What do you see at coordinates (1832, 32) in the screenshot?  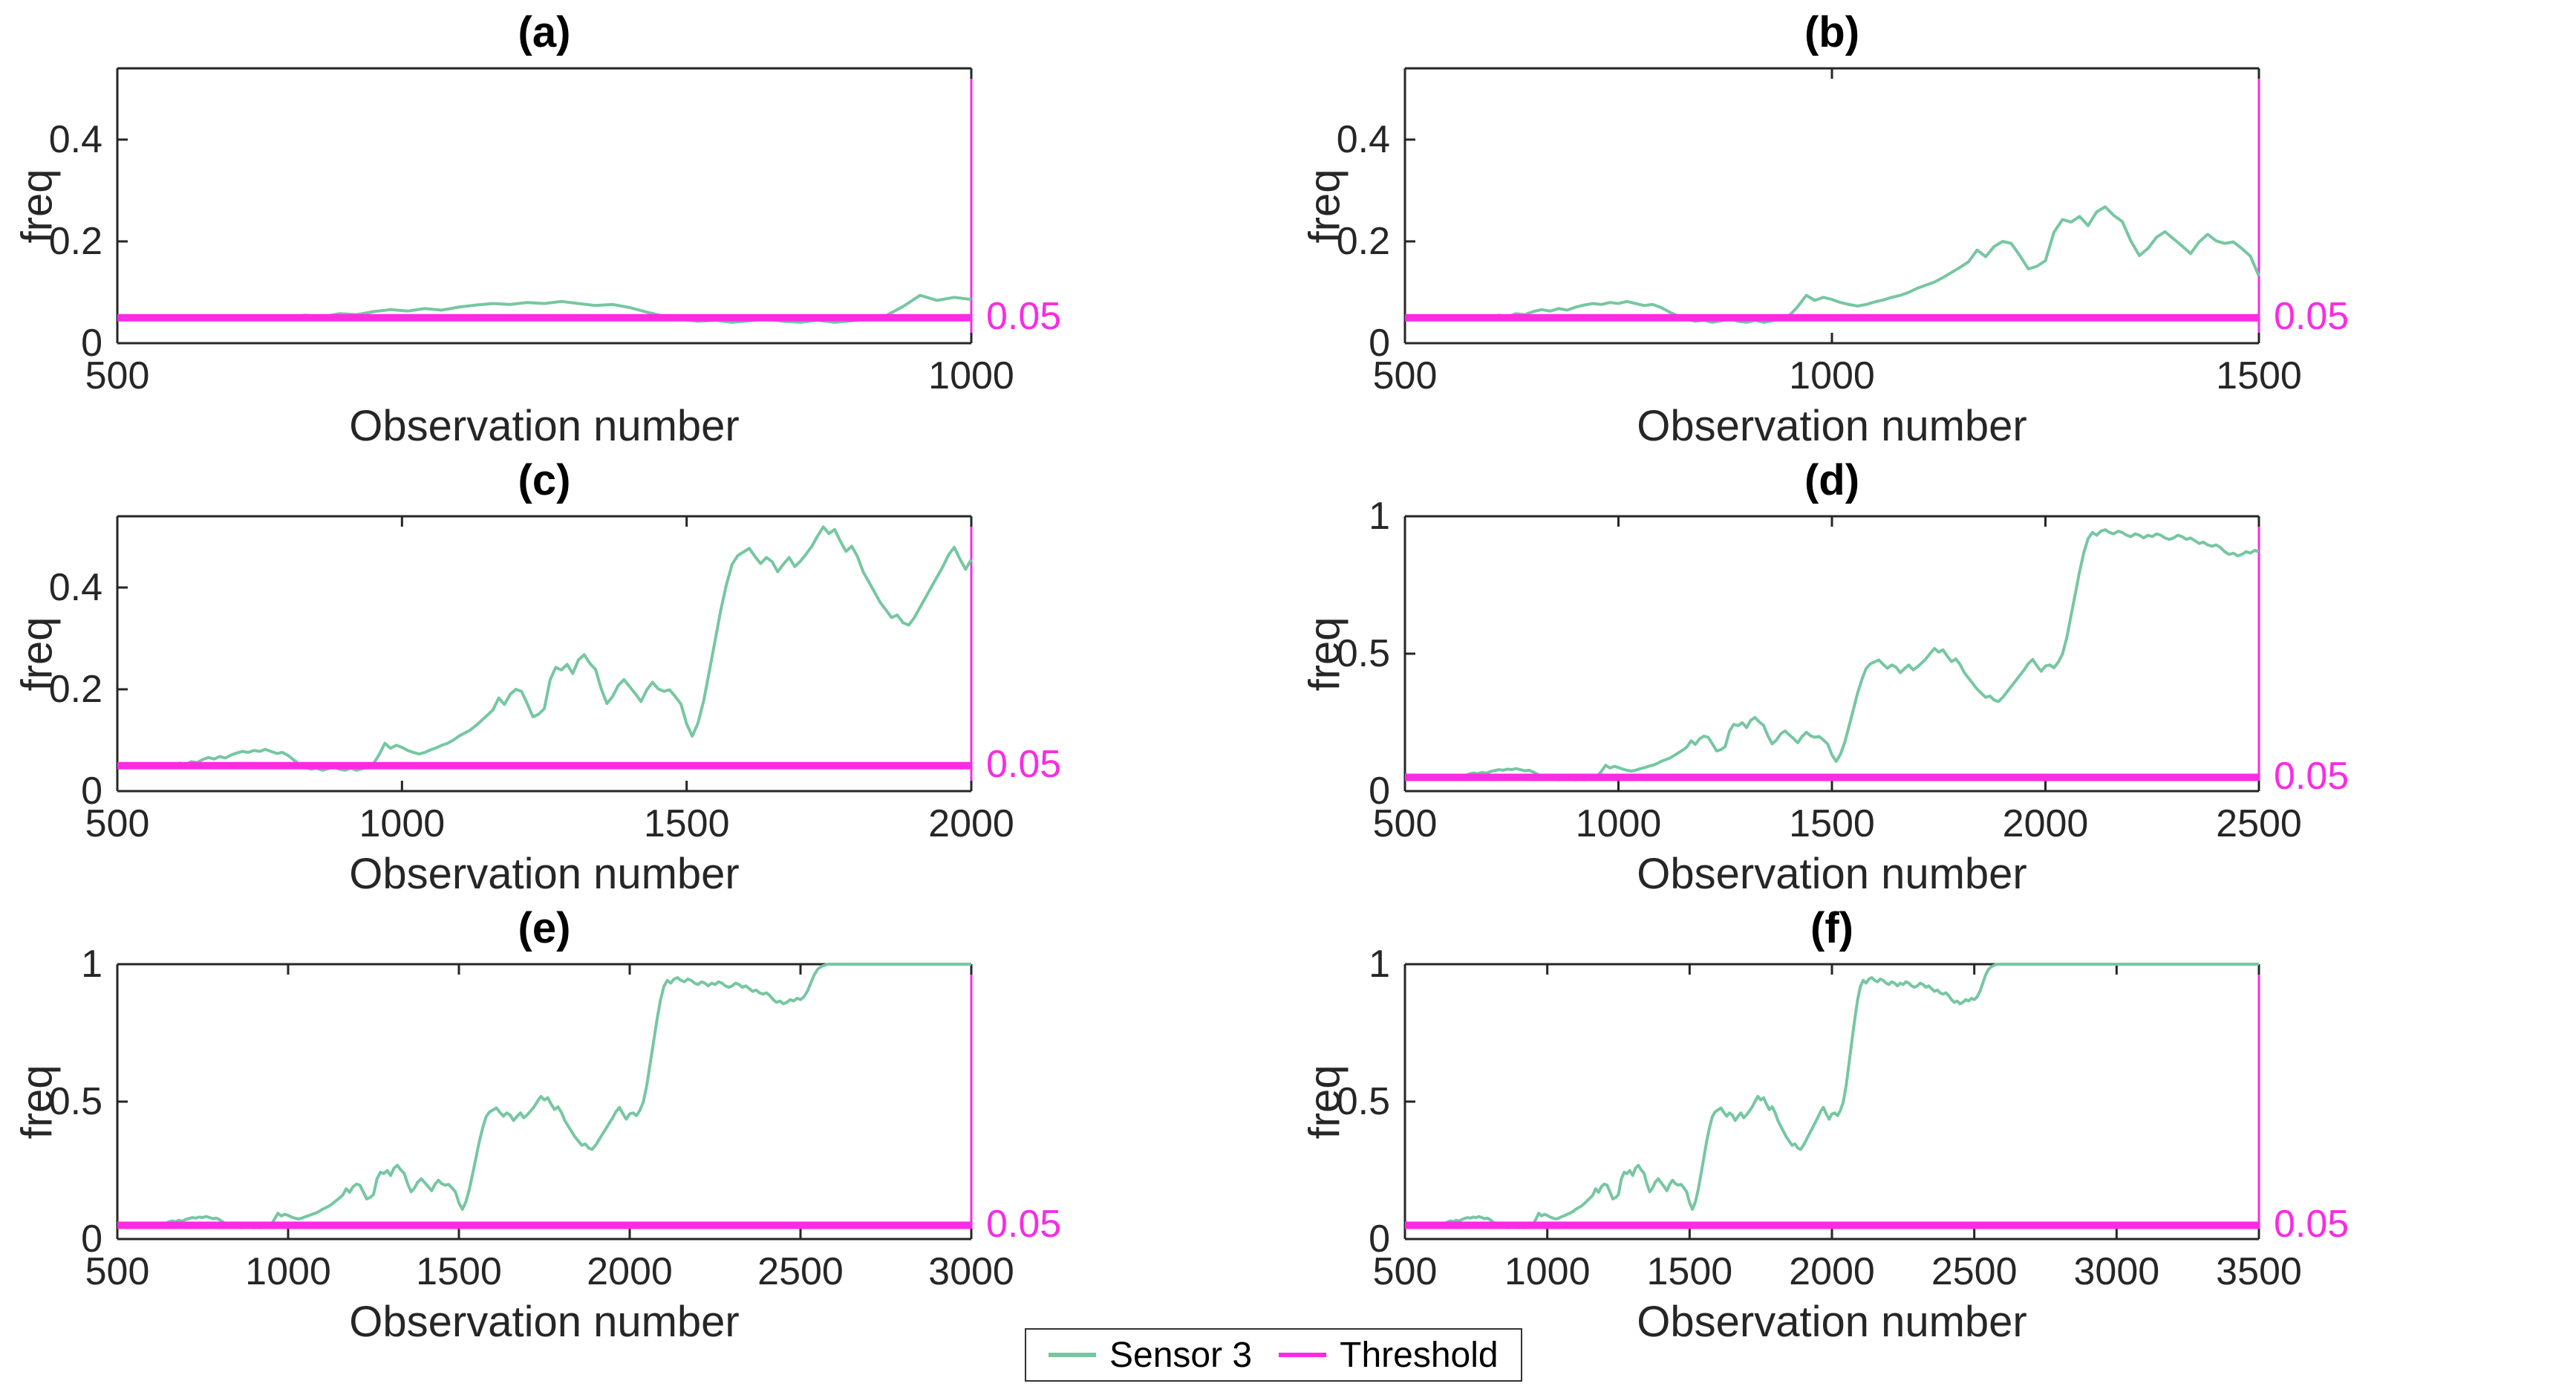 I see `panel-title: (b)` at bounding box center [1832, 32].